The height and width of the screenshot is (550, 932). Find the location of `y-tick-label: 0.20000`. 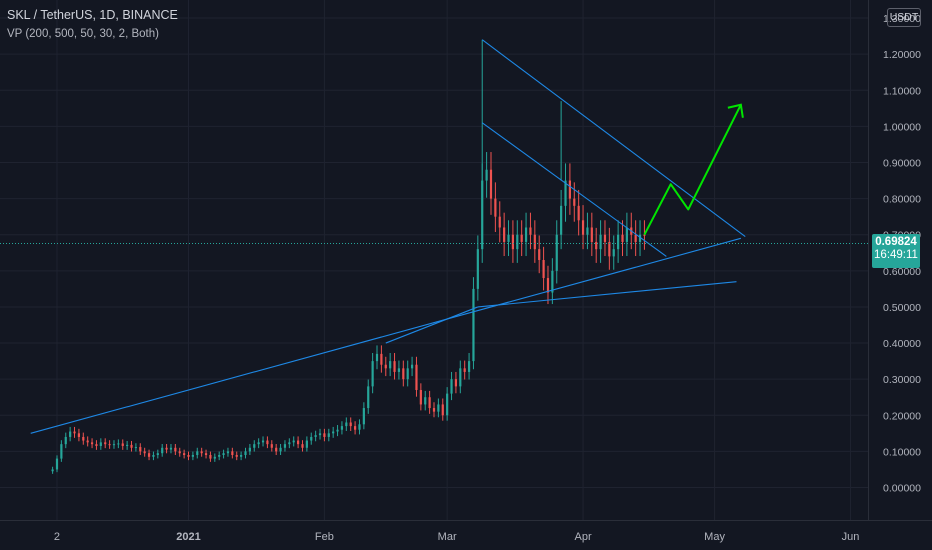

y-tick-label: 0.20000 is located at coordinates (902, 416).